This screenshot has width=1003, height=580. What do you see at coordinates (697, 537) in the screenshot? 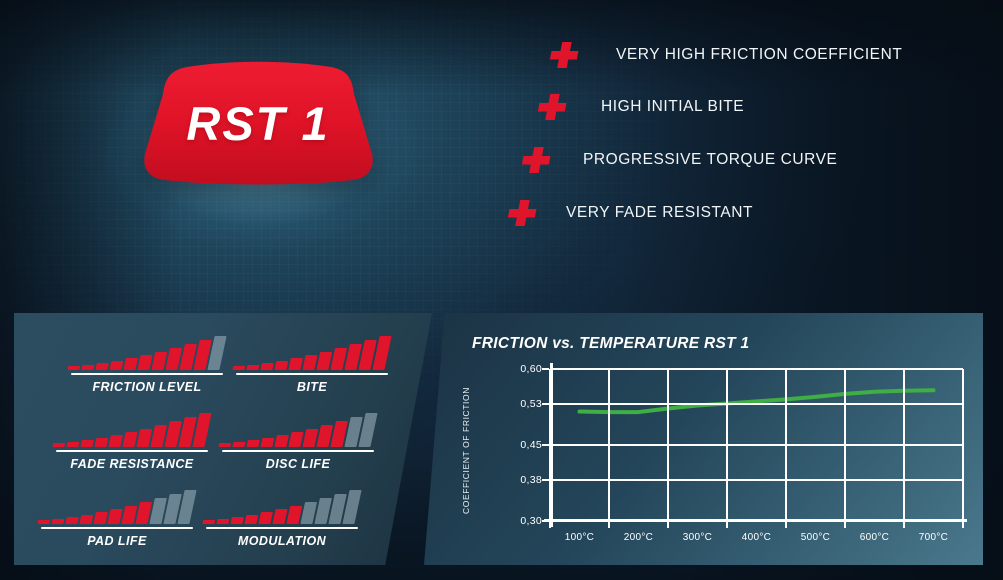
I see `chart-x-tick-label: 300°C` at bounding box center [697, 537].